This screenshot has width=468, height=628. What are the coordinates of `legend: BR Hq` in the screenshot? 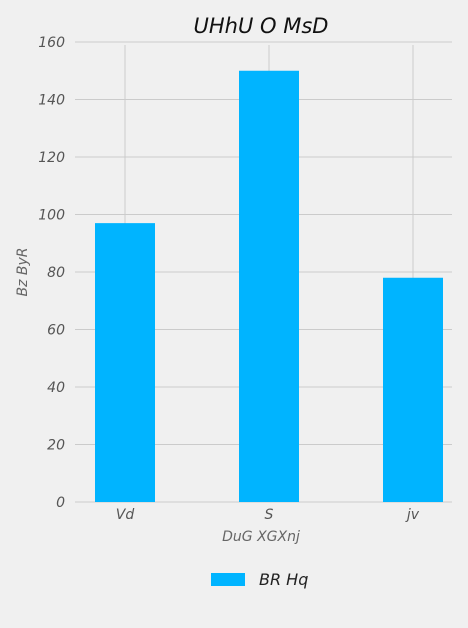 It's located at (259, 579).